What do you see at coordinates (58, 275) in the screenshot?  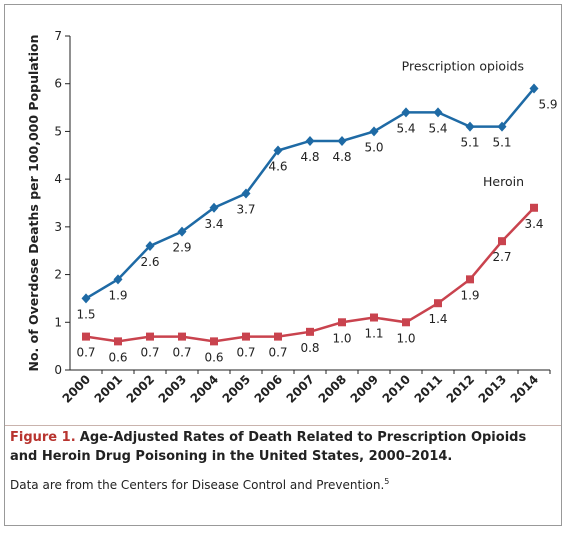 I see `y-tick-label: 2` at bounding box center [58, 275].